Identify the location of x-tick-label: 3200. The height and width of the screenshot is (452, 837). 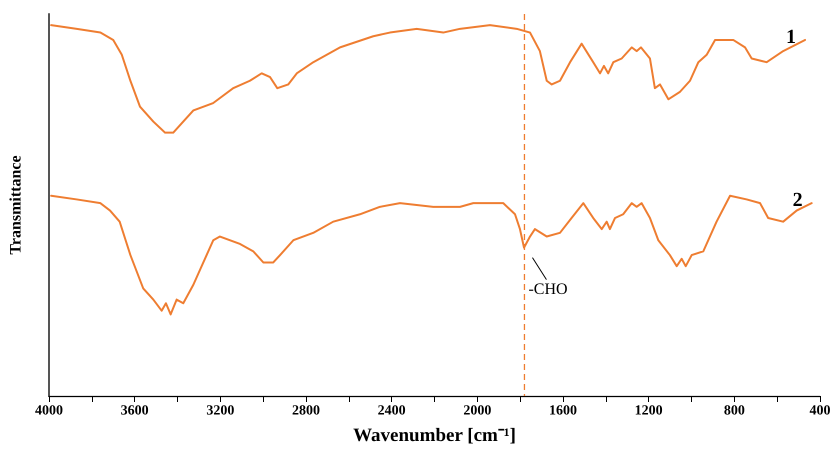
(220, 411).